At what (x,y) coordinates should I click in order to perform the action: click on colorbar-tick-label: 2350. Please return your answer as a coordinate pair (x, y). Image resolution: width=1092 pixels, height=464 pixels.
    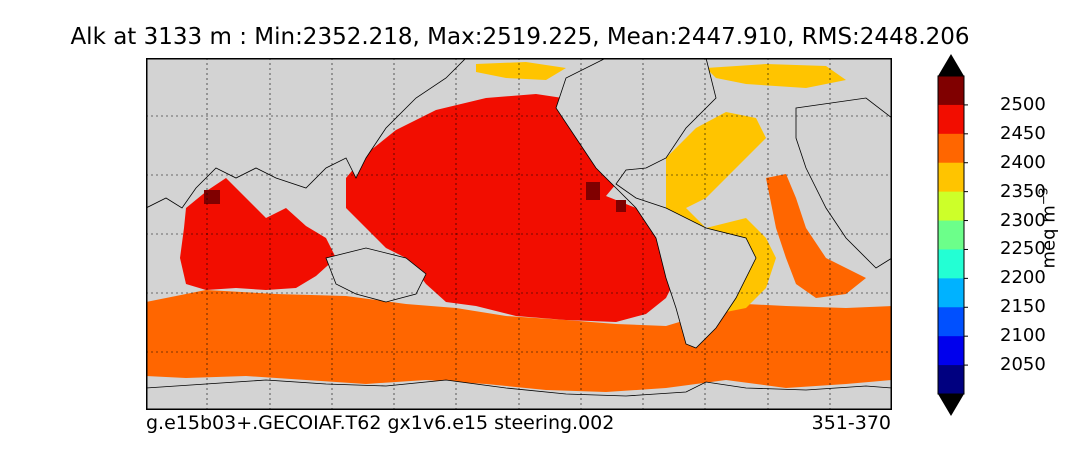
    Looking at the image, I should click on (1023, 191).